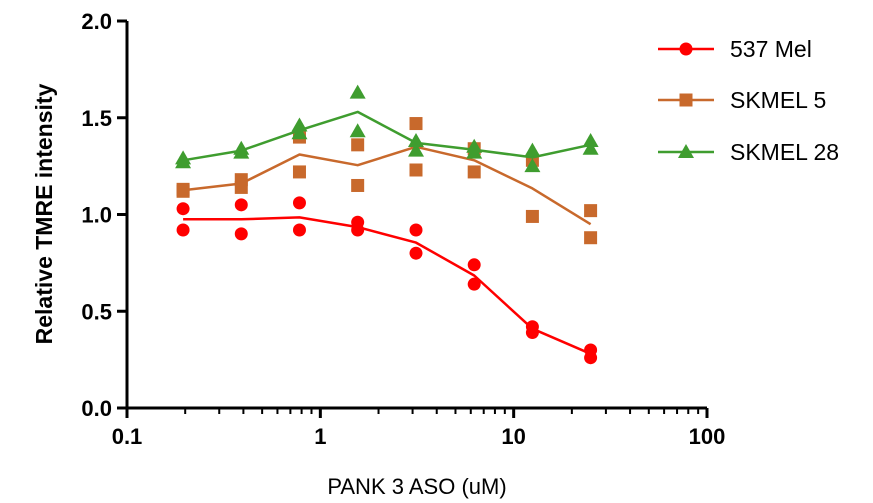  What do you see at coordinates (513, 436) in the screenshot?
I see `x-tick-label: 10` at bounding box center [513, 436].